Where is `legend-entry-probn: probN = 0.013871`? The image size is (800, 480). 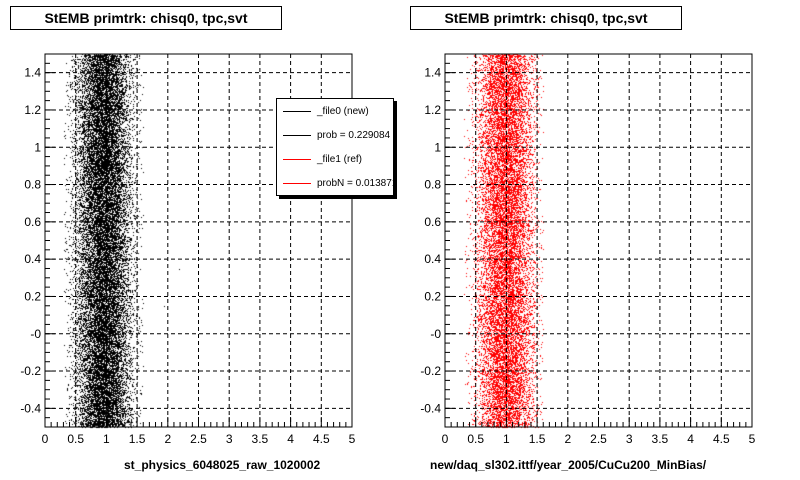 legend-entry-probn: probN = 0.013871 is located at coordinates (335, 183).